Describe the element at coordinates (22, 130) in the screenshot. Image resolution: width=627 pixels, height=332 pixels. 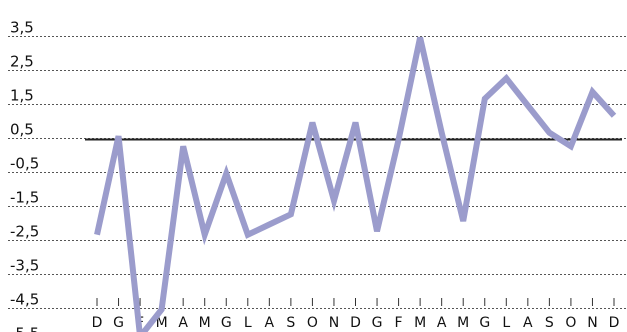
I see `y-tick-label: 0,5` at that location.